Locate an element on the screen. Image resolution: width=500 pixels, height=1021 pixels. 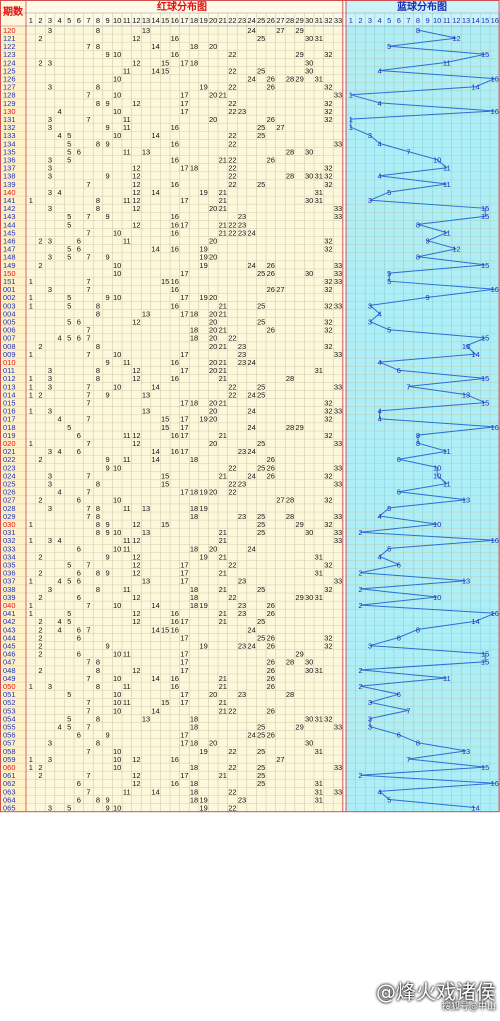
period-label: 132 is located at coordinates (9, 127).